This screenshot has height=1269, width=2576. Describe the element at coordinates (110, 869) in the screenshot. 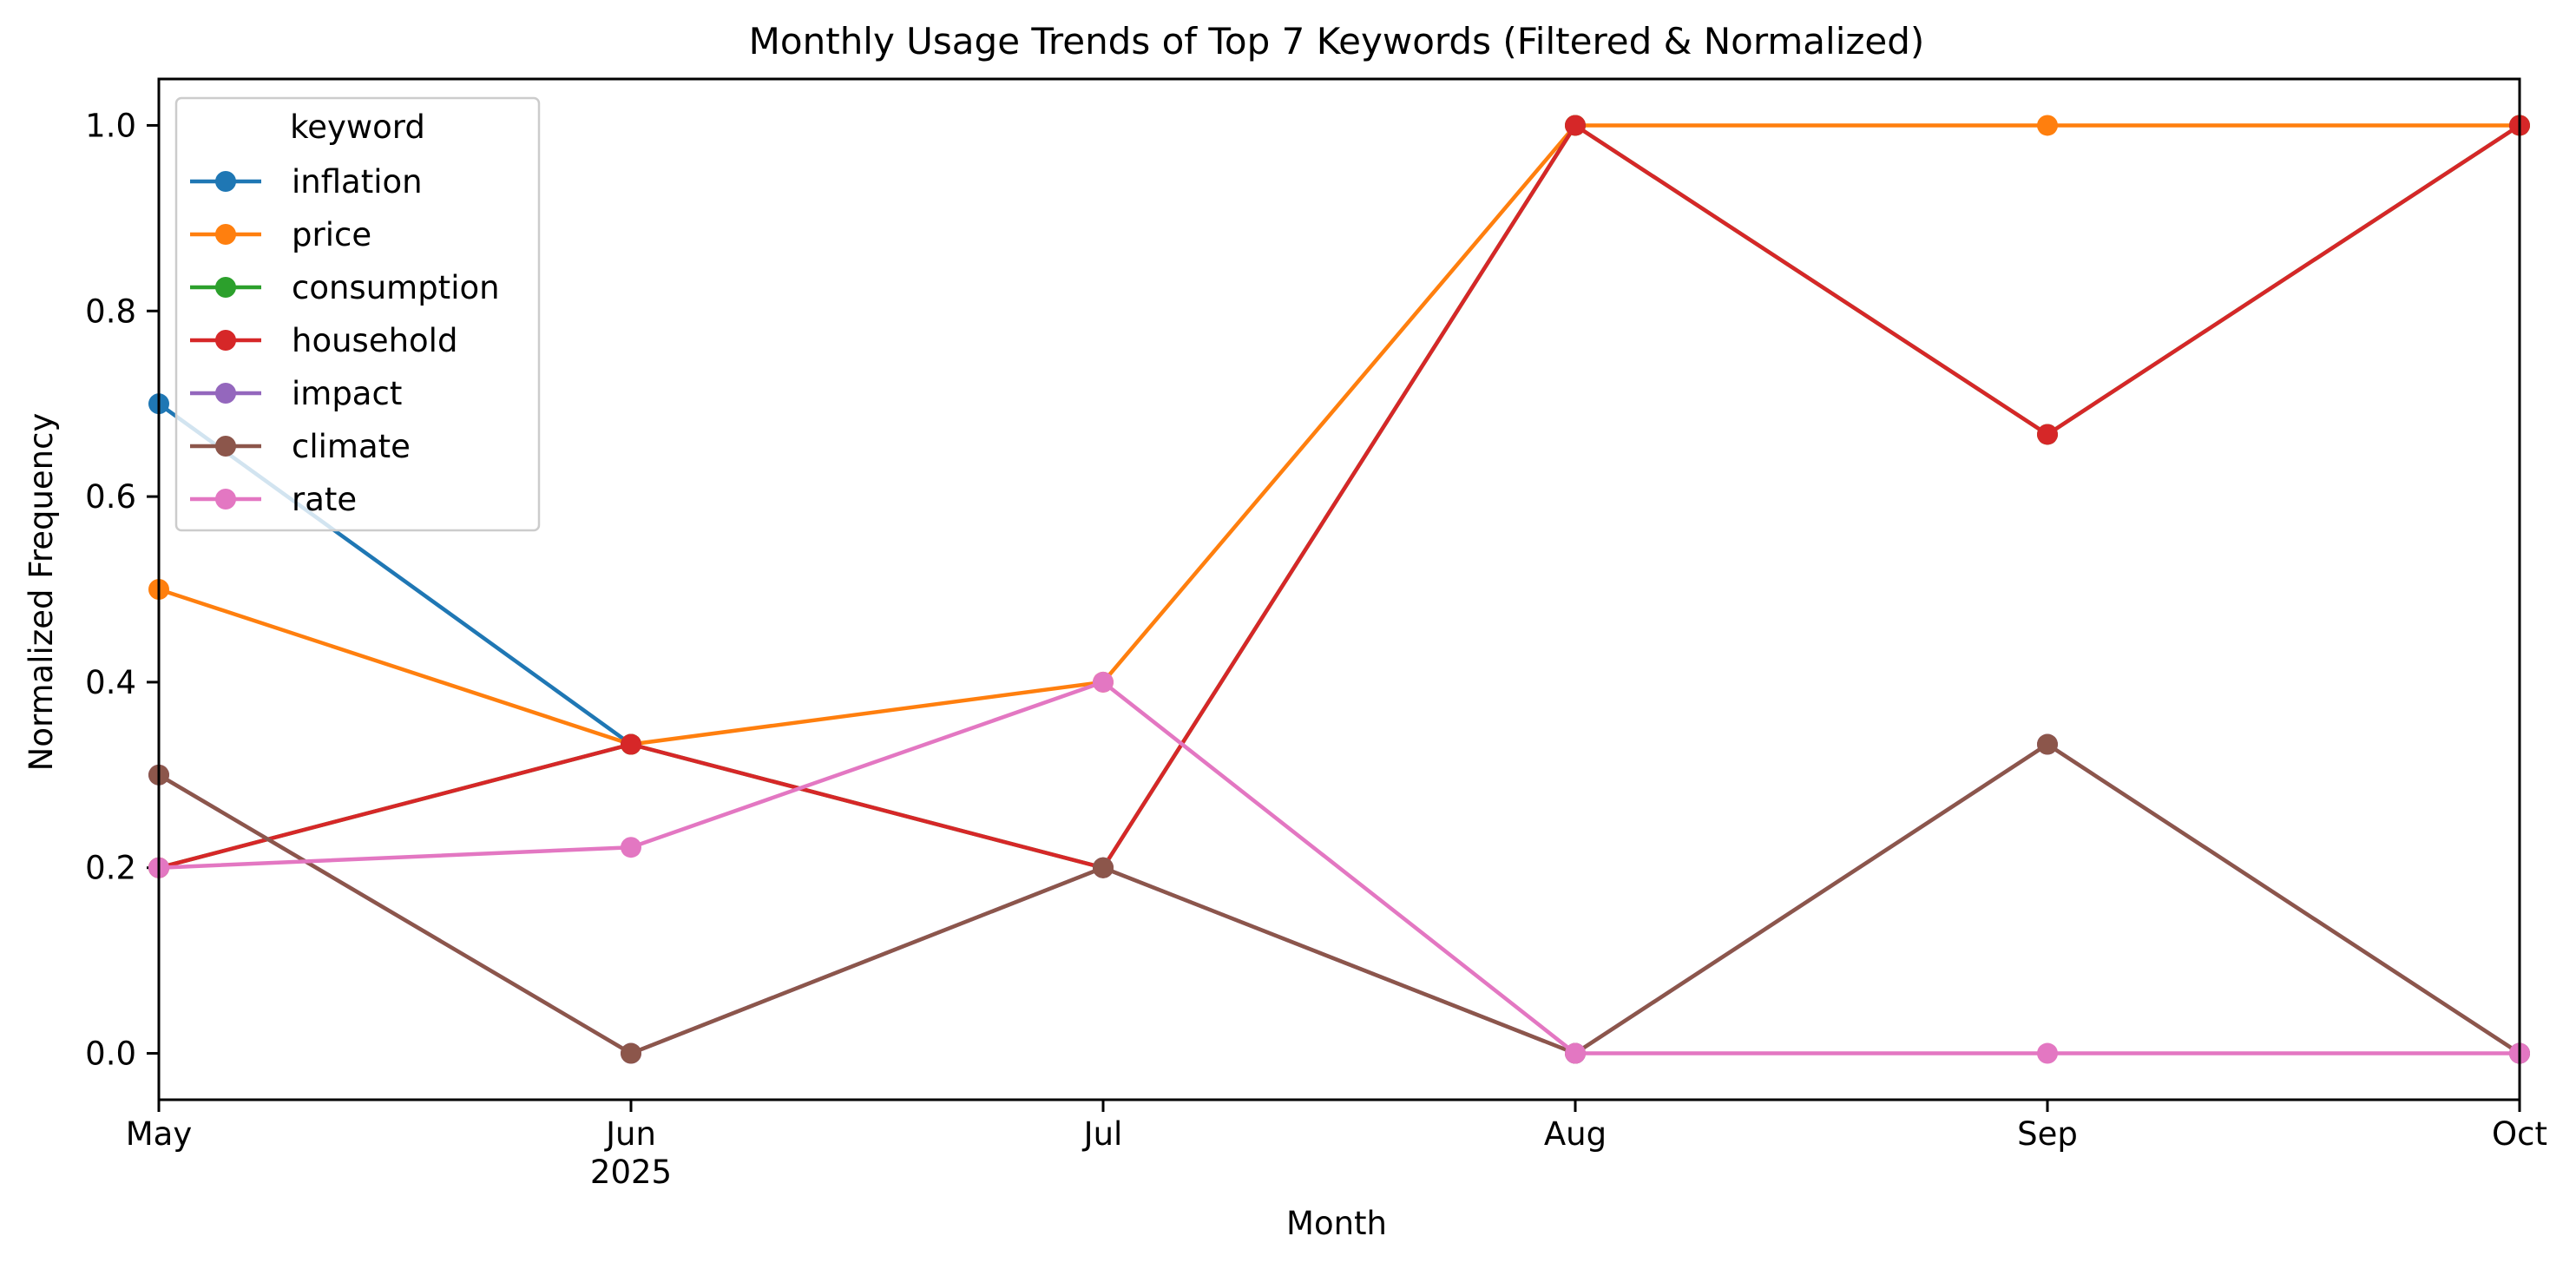

I see `y-tick-label: 0.2` at that location.